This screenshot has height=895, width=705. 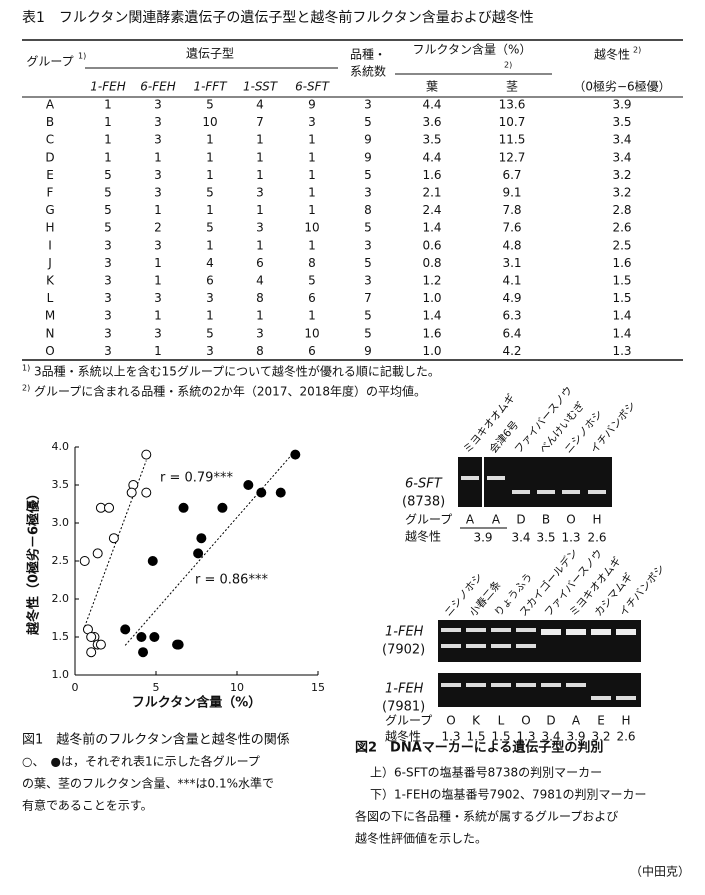 What do you see at coordinates (50, 193) in the screenshot?
I see `cell: F` at bounding box center [50, 193].